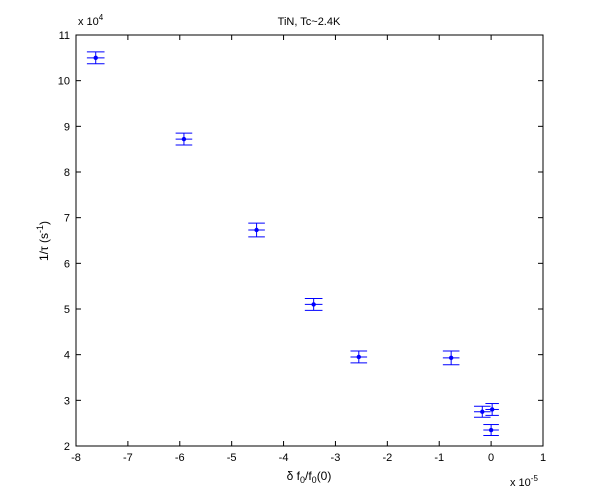 This screenshot has width=600, height=500. What do you see at coordinates (67, 264) in the screenshot?
I see `y-tick-label: 6` at bounding box center [67, 264].